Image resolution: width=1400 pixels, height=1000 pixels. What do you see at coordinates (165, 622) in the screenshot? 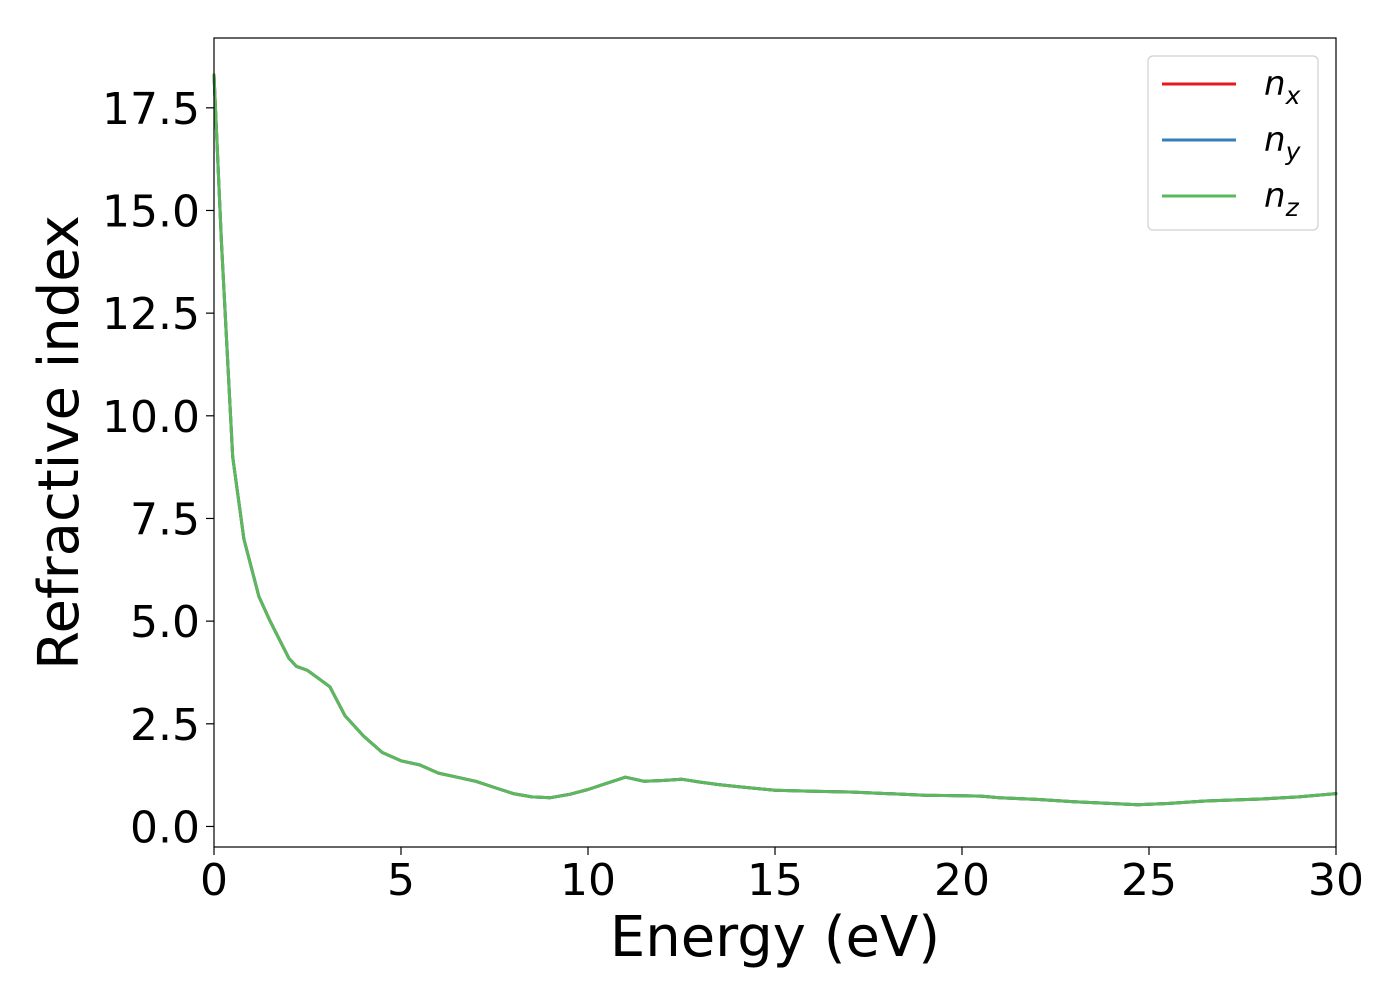
I see `y-tick-label: 5.0` at bounding box center [165, 622].